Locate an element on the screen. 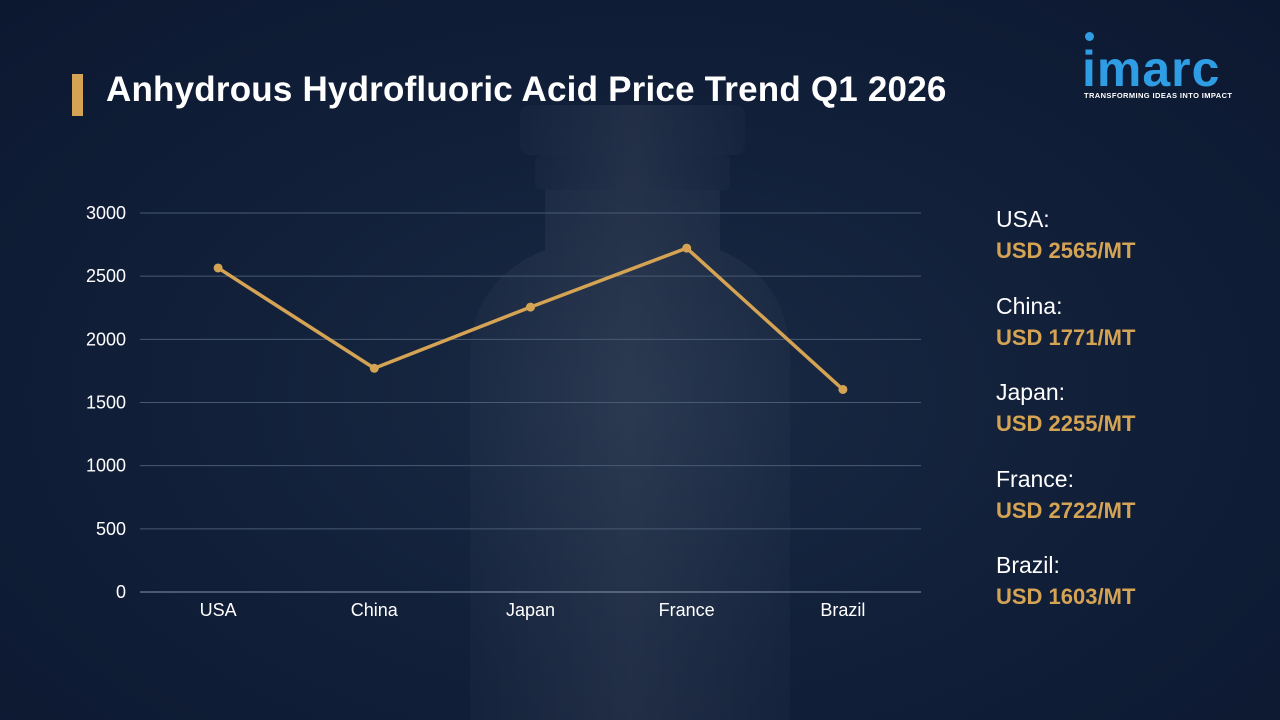  x-tick-label: China is located at coordinates (375, 610).